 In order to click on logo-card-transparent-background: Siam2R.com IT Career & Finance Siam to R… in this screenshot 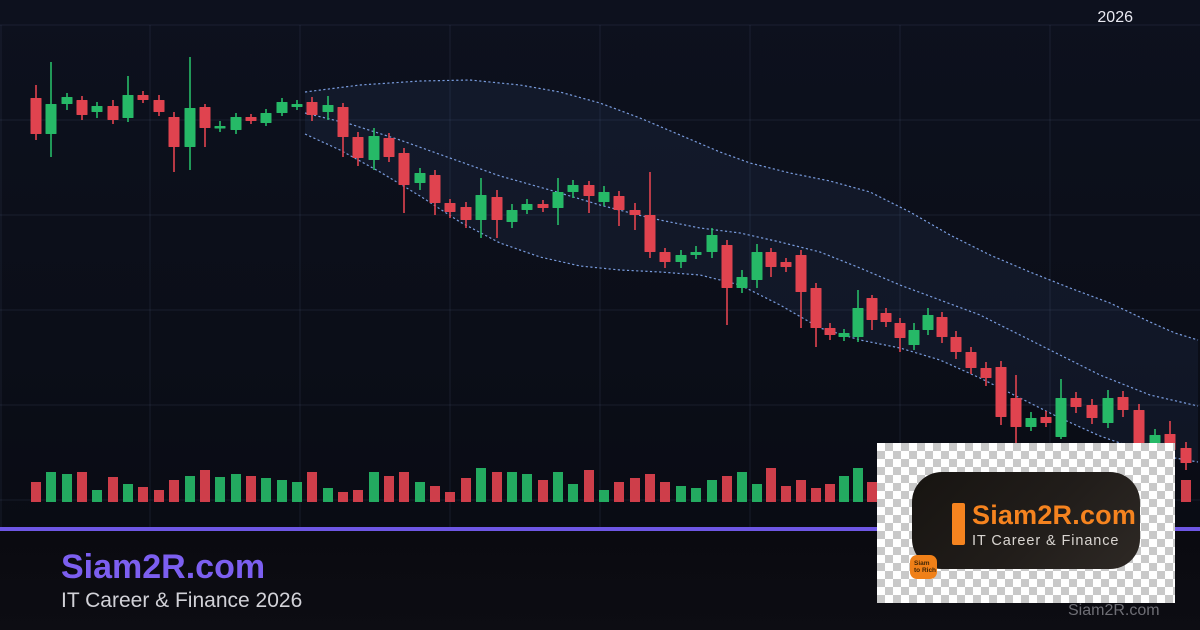, I will do `click(1026, 523)`.